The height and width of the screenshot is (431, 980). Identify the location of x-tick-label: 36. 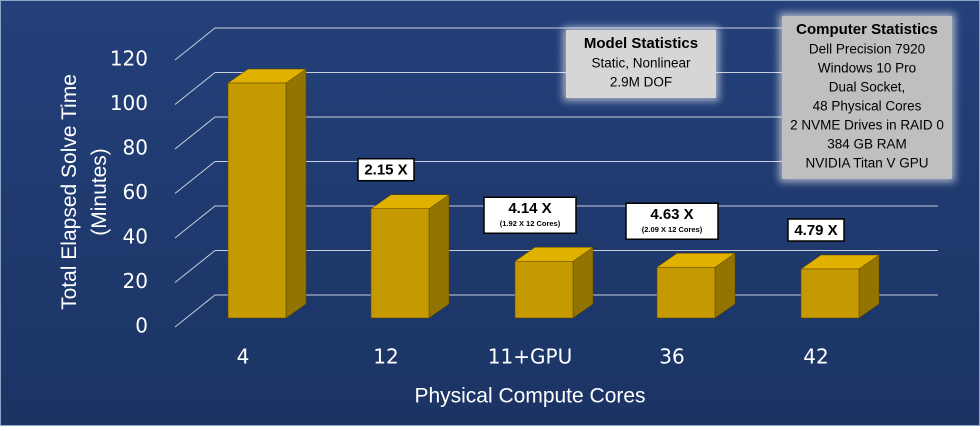
(671, 357).